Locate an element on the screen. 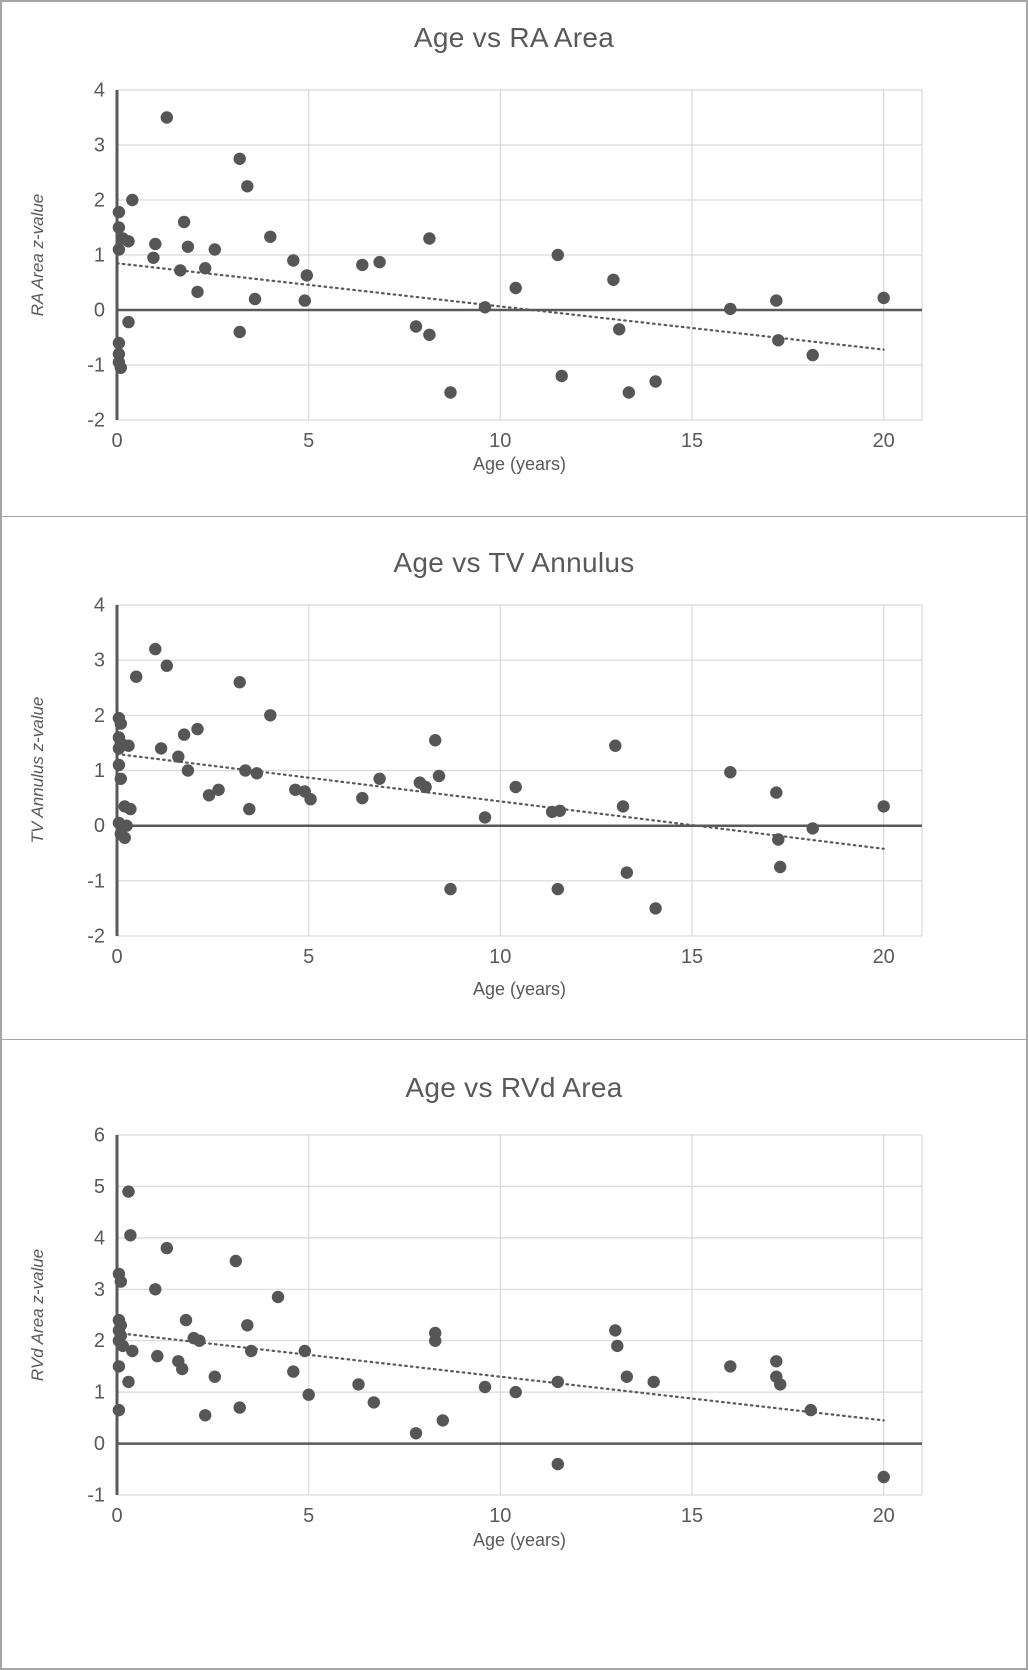 This screenshot has width=1028, height=1670. x-axis-label-ra-area: Age (years) is located at coordinates (519, 464).